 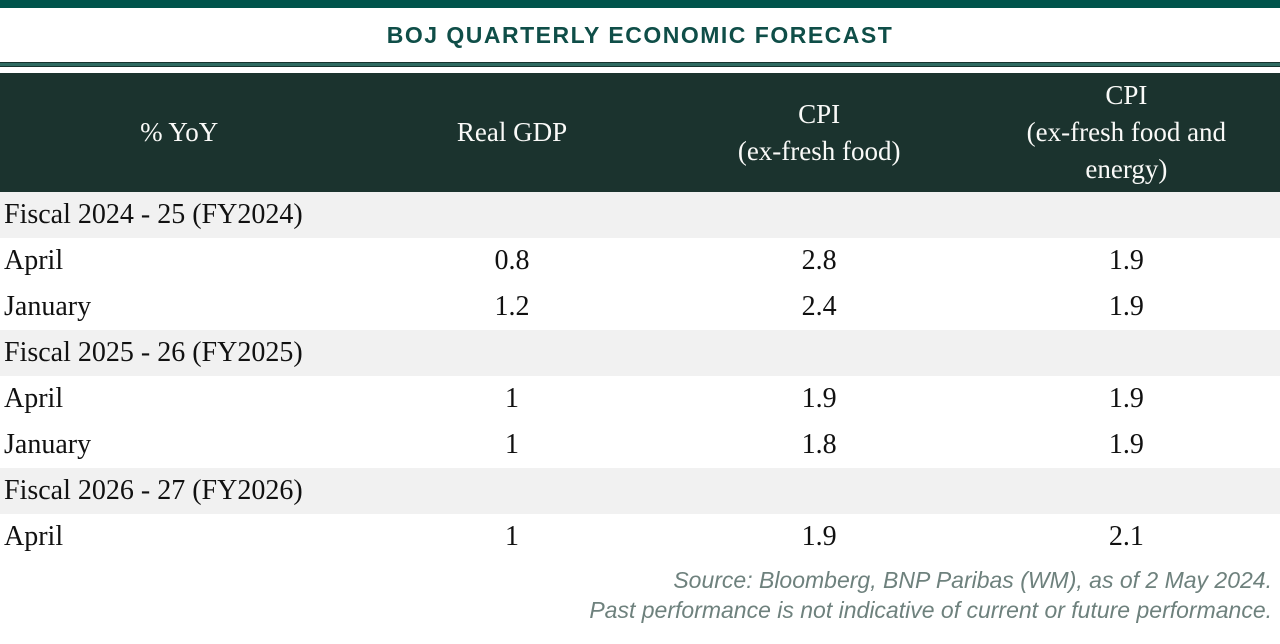 I want to click on real-gdp-value: 1.2, so click(x=512, y=306).